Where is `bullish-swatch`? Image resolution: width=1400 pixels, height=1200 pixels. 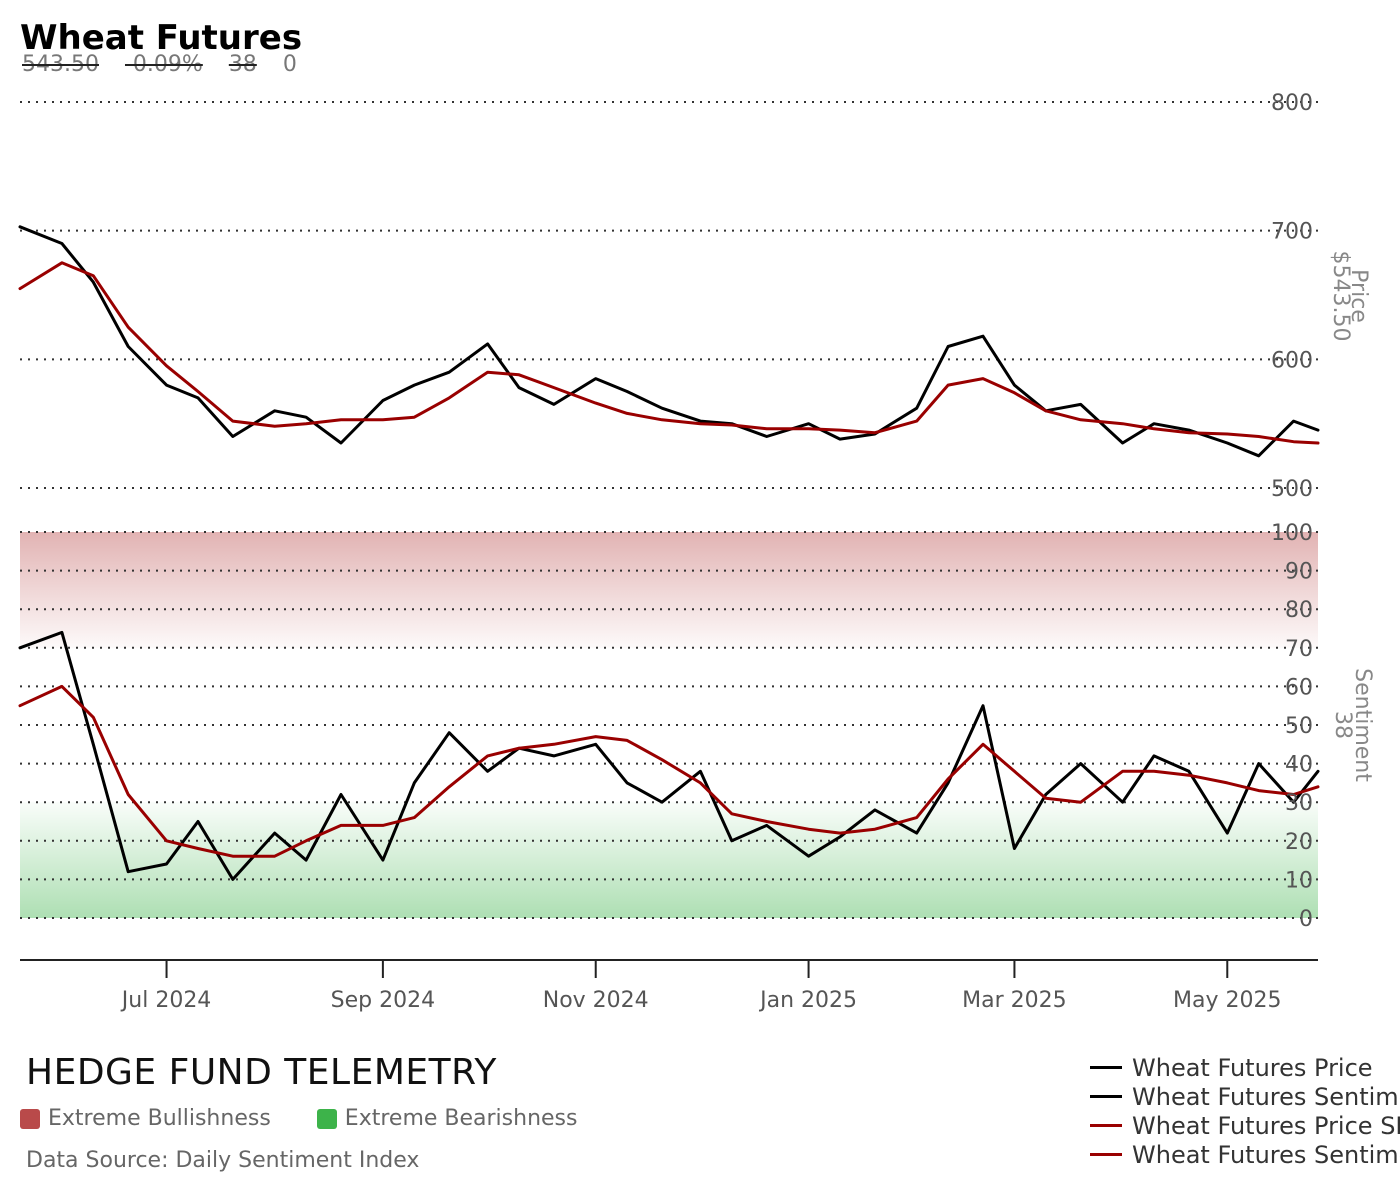 bullish-swatch is located at coordinates (30, 1118).